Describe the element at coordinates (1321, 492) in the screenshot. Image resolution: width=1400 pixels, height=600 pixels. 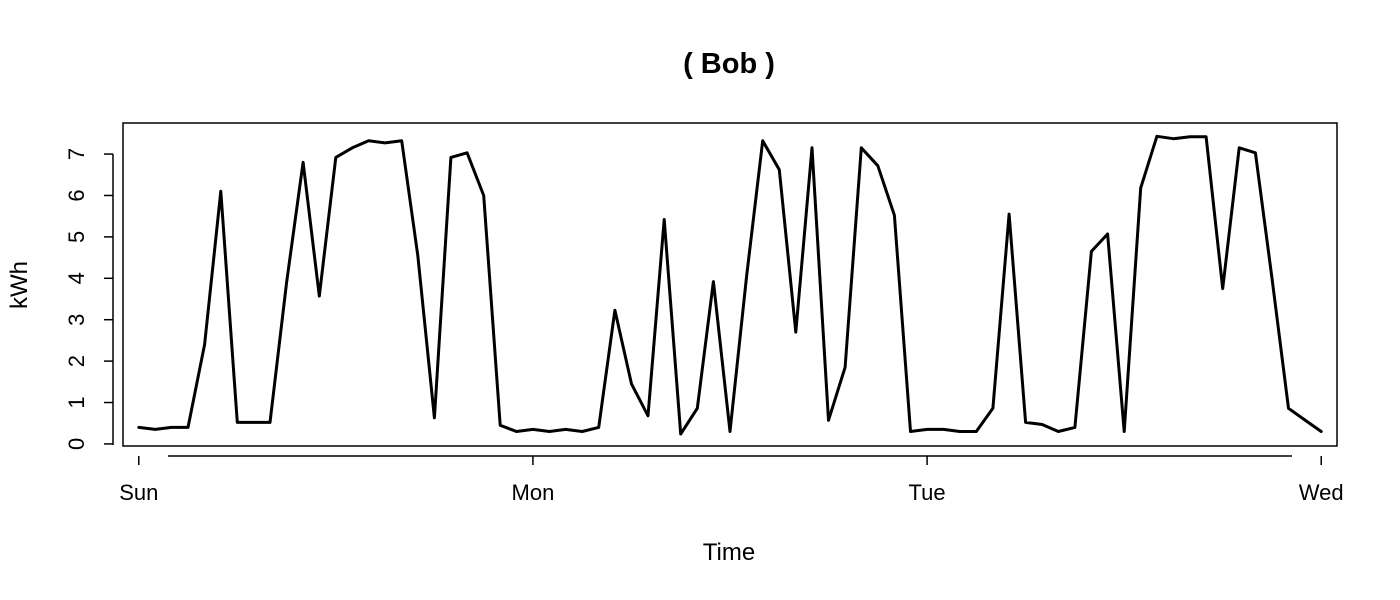
I see `x-tick-label: Wed` at that location.